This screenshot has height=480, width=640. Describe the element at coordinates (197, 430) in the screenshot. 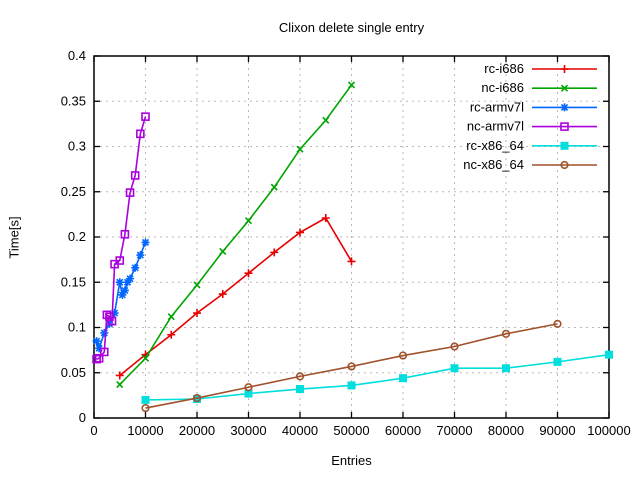

I see `x-tick-label: 20000` at that location.